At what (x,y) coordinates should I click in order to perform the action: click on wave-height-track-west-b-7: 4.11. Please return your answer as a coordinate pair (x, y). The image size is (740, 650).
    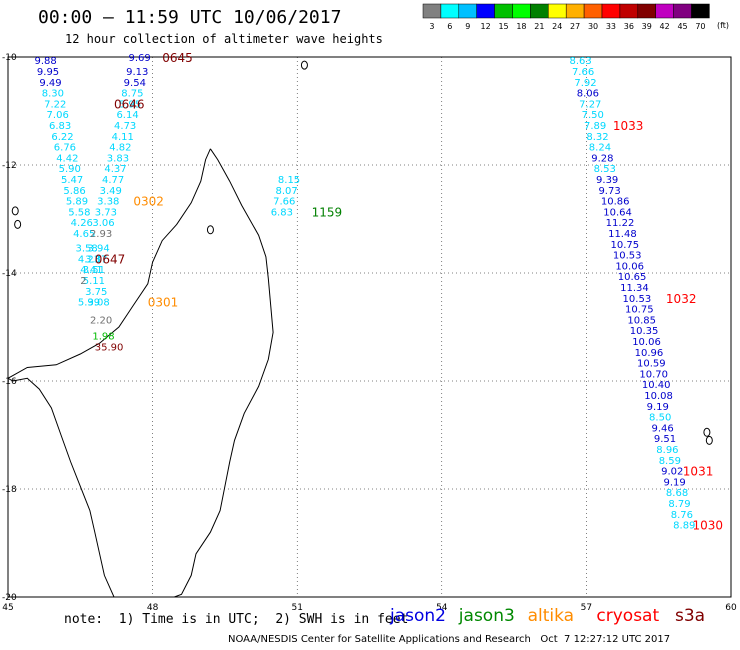
    Looking at the image, I should click on (123, 137).